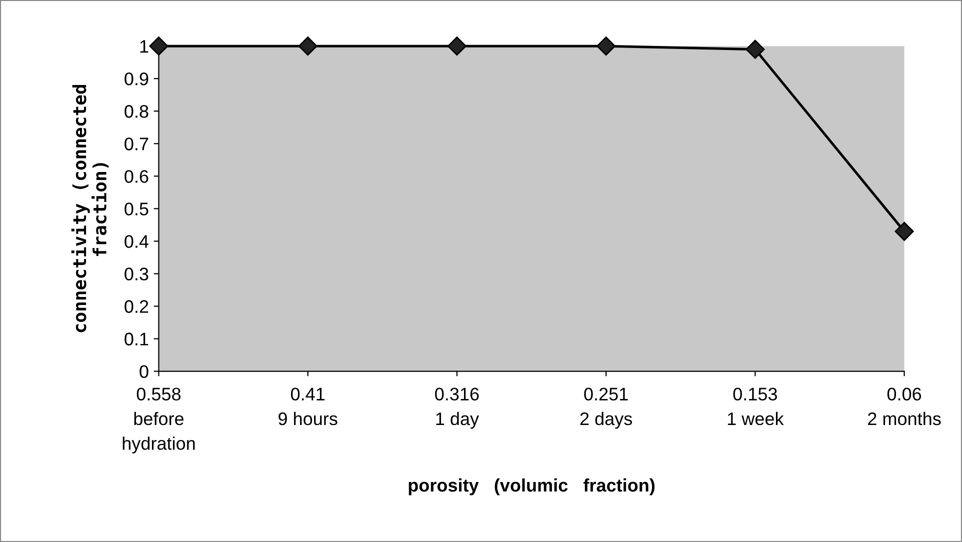 The width and height of the screenshot is (962, 542). I want to click on y-tick-label: 0.8, so click(136, 111).